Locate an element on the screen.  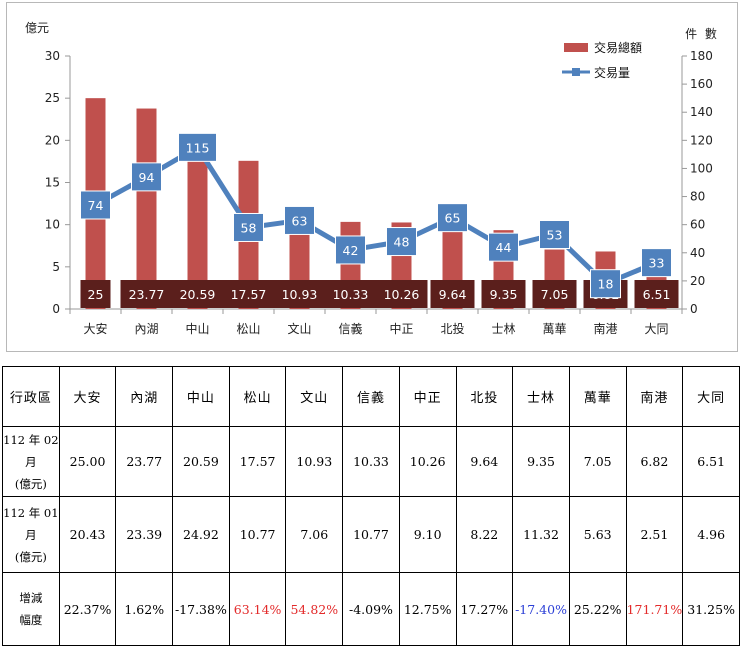
left-tick-label: 15 is located at coordinates (52, 183).